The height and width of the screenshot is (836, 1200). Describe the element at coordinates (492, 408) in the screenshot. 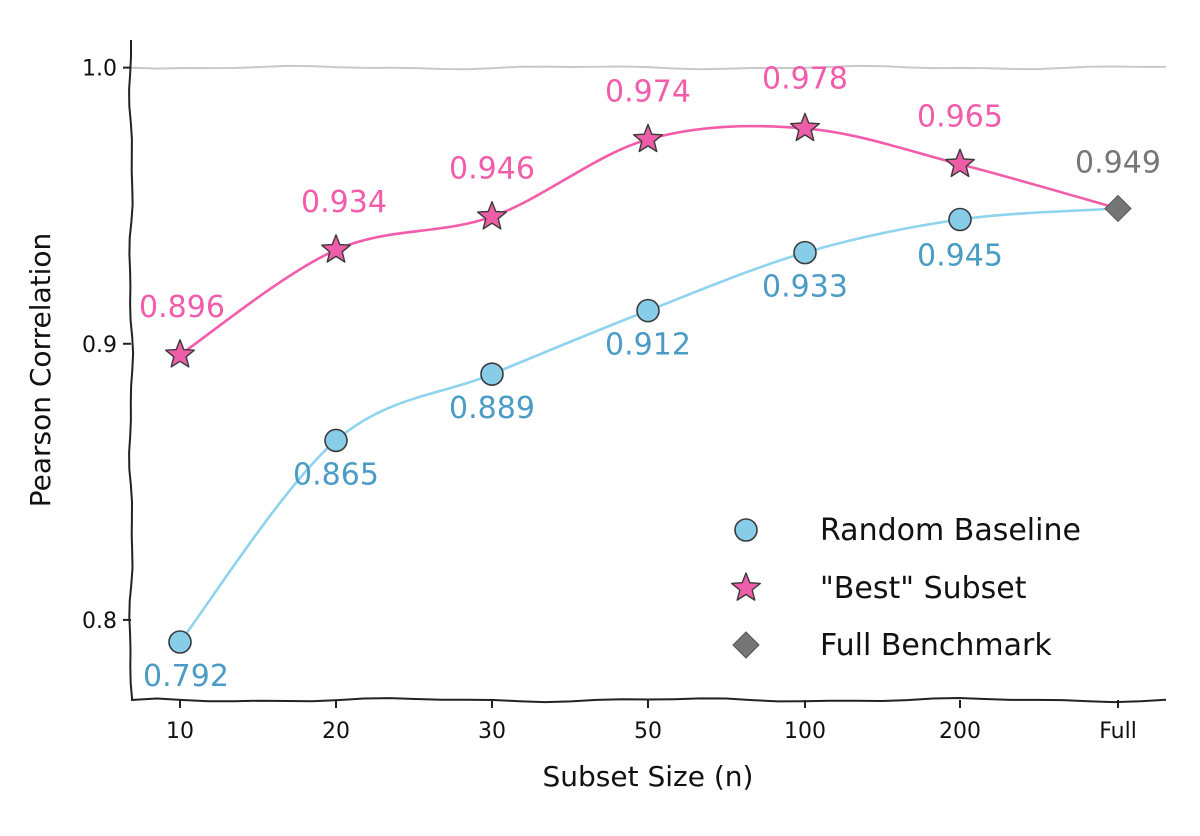

I see `random-baseline-data-label: 0.889` at that location.